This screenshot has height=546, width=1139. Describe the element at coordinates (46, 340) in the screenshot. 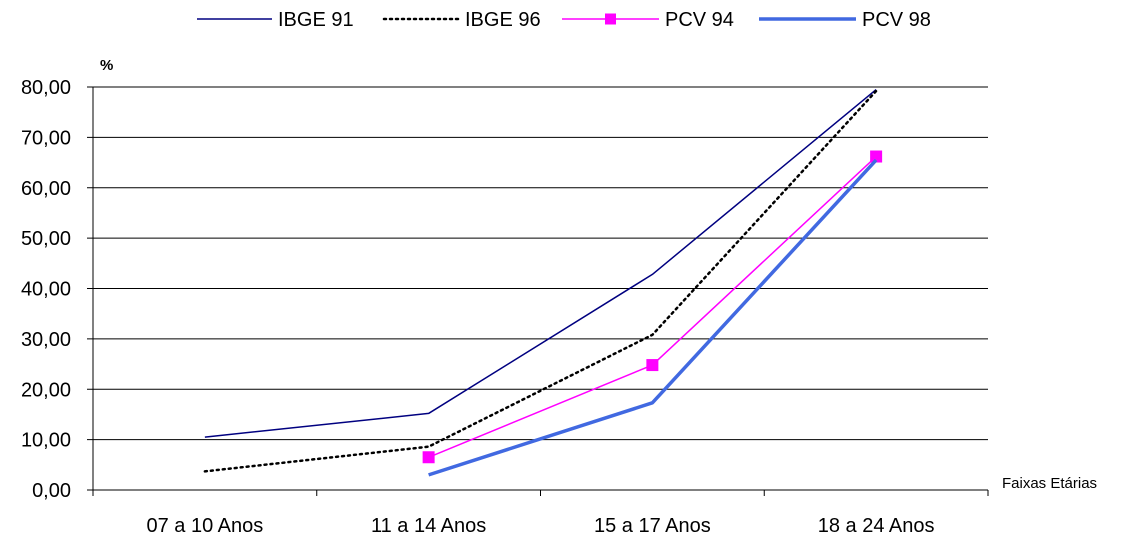

I see `y-tick-label: 30,00` at that location.